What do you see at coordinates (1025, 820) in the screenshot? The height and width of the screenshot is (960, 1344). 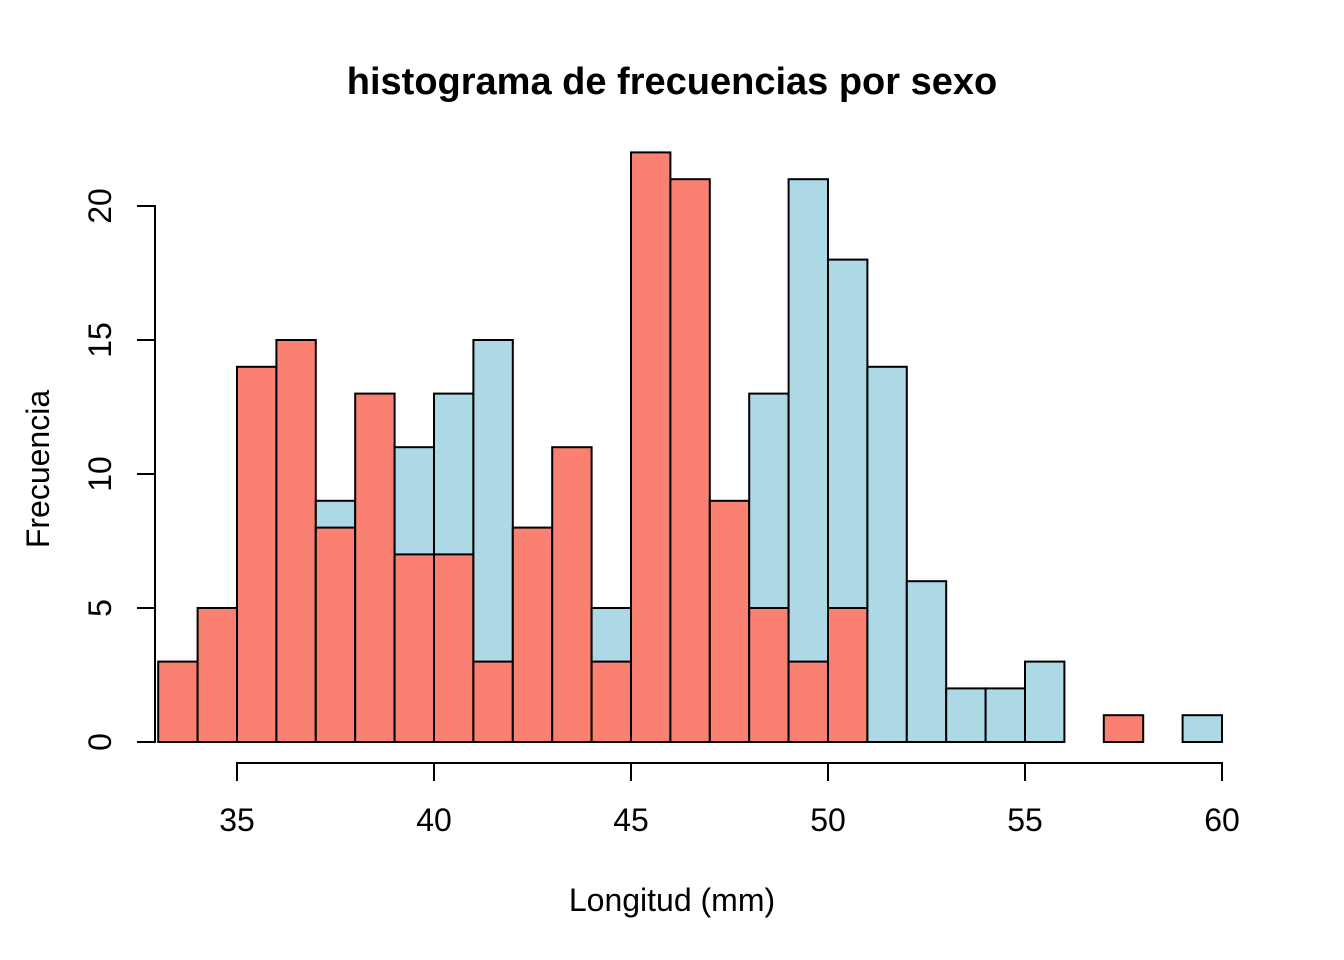 I see `x-tick-label: 55` at bounding box center [1025, 820].